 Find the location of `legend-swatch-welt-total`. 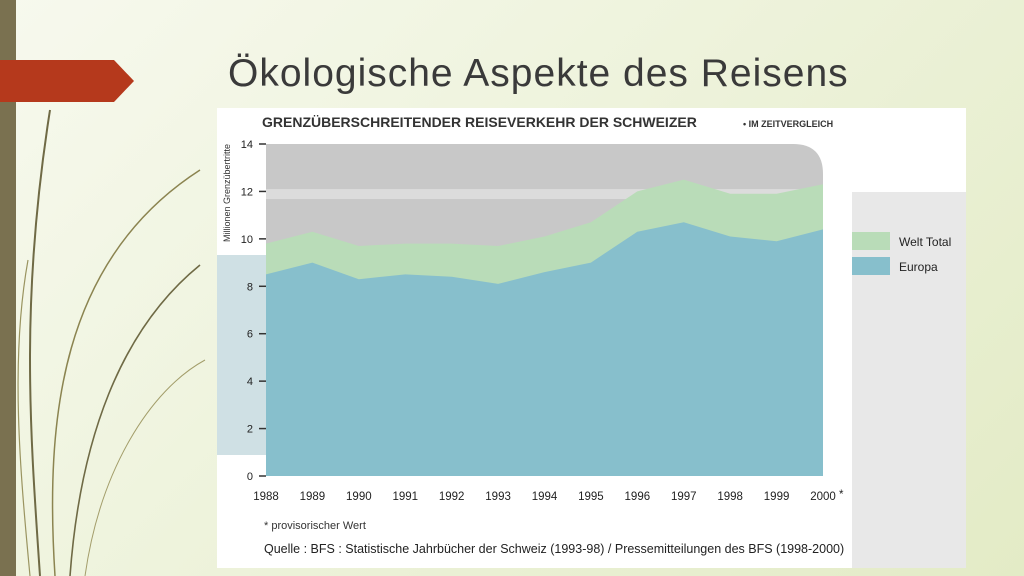

legend-swatch-welt-total is located at coordinates (871, 241).